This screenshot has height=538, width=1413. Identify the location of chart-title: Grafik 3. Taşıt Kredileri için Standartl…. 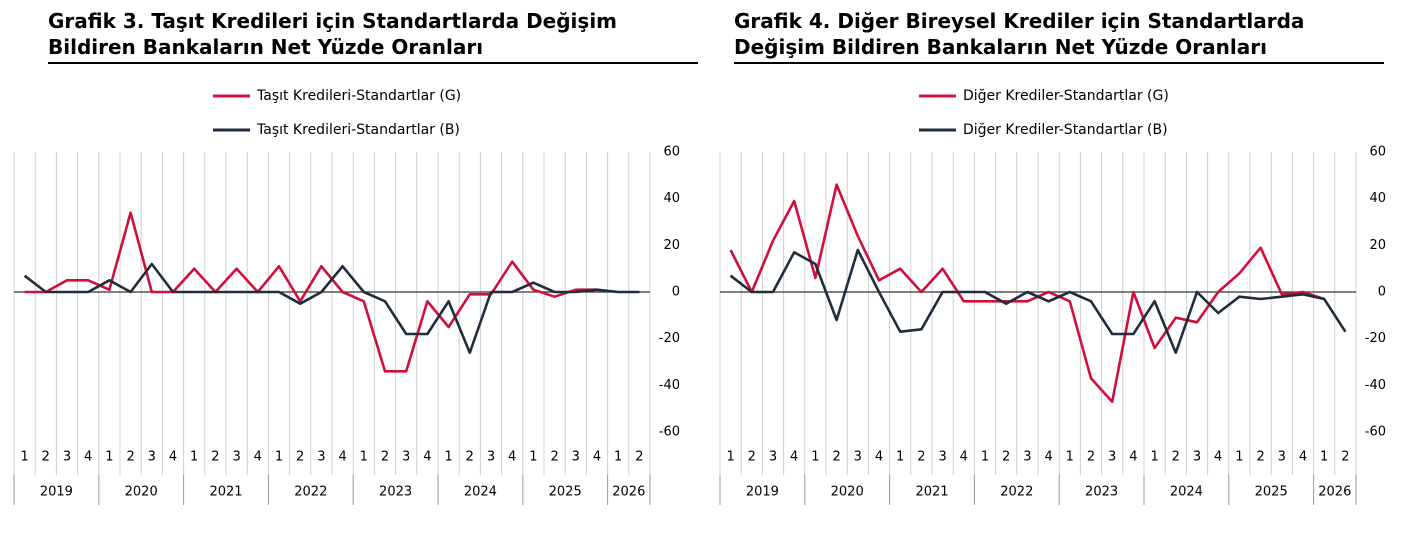
(373, 36).